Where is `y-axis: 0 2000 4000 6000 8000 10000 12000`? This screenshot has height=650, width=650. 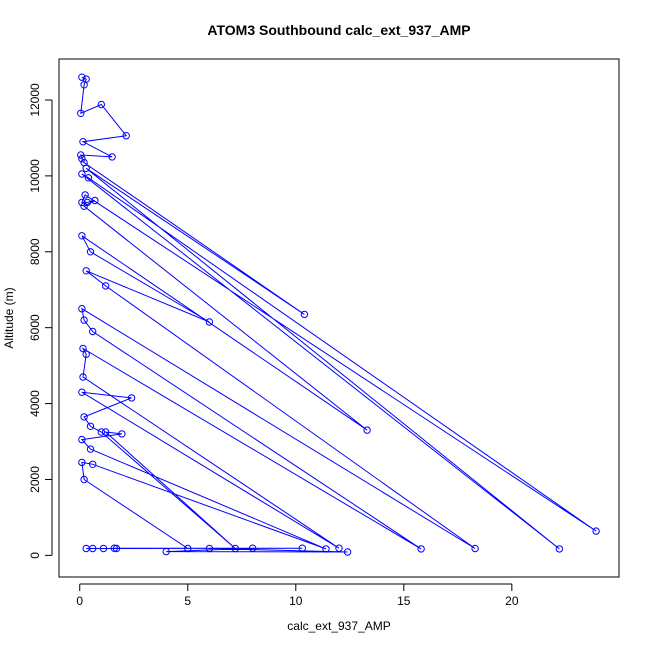
y-axis: 0 2000 4000 6000 8000 10000 12000 is located at coordinates (40, 321).